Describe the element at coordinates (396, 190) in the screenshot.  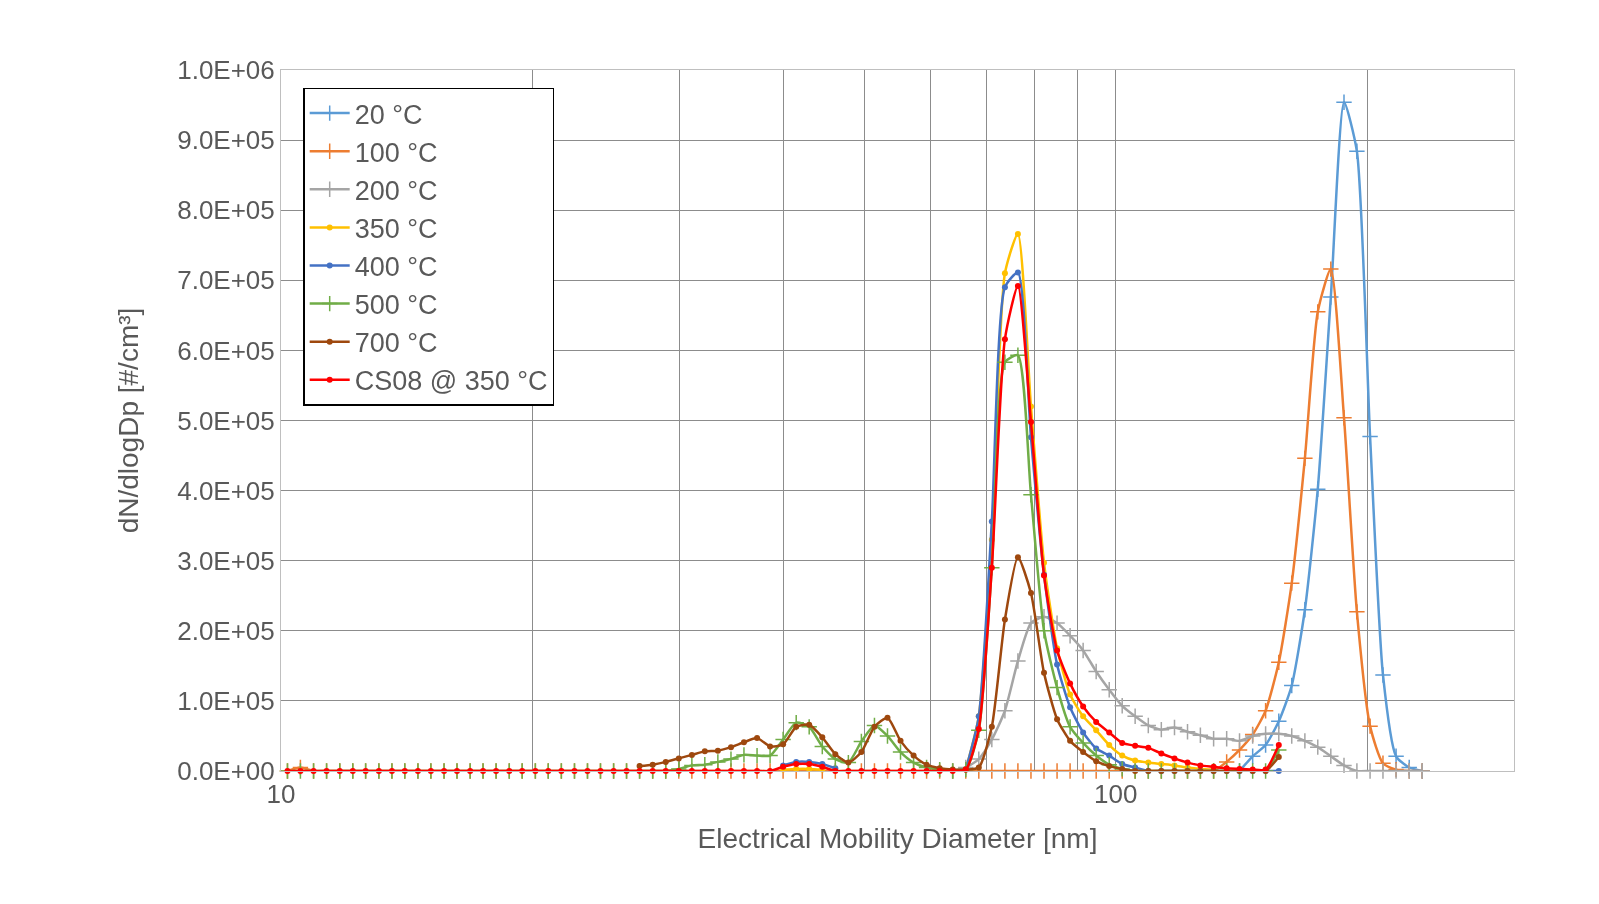
I see `legend-label: 200 °C` at that location.